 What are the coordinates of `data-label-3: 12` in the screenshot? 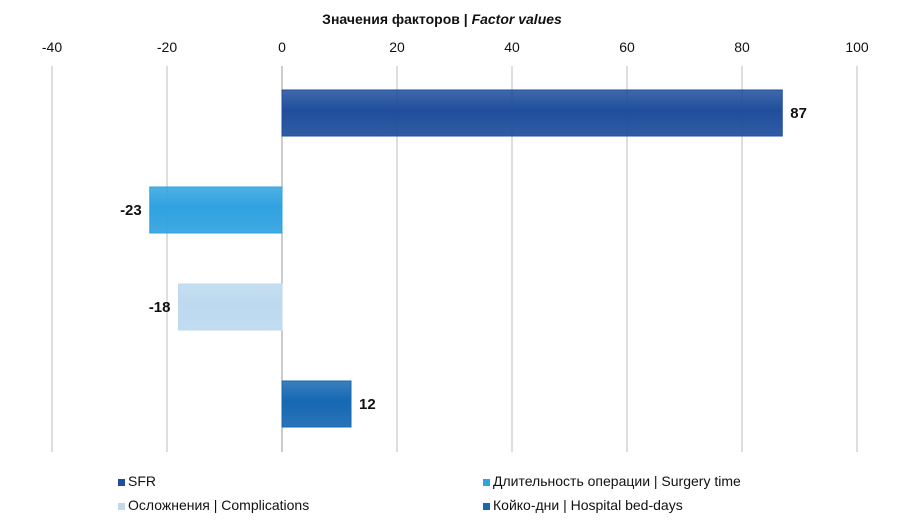 It's located at (367, 404).